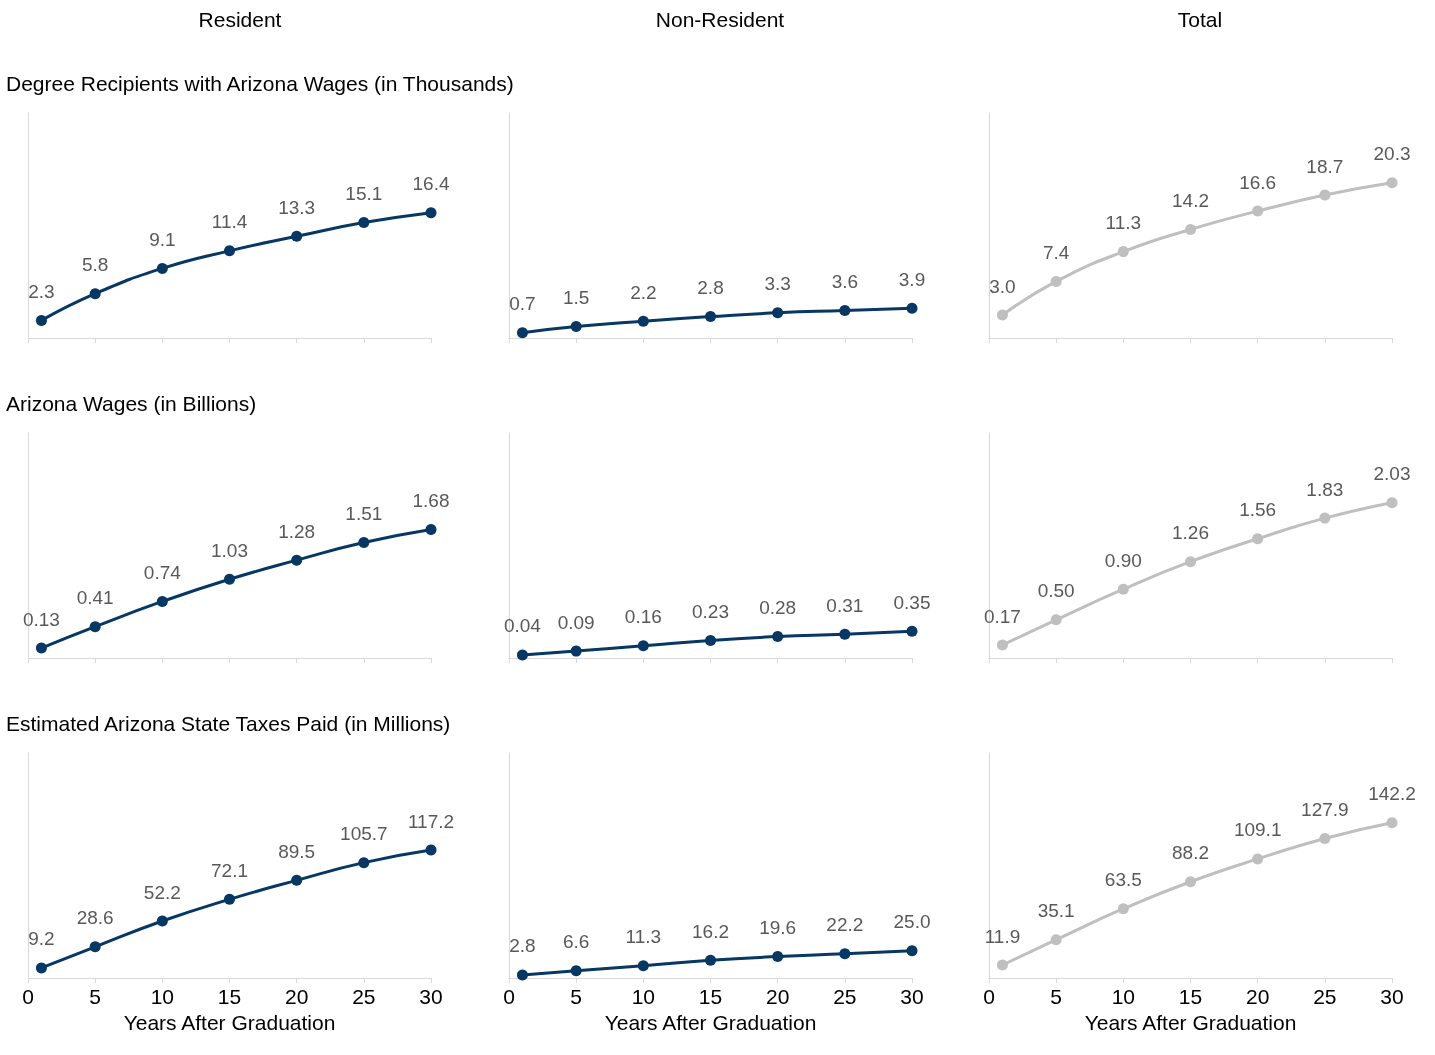 Image resolution: width=1435 pixels, height=1055 pixels. Describe the element at coordinates (912, 602) in the screenshot. I see `data-label: 0.35` at that location.